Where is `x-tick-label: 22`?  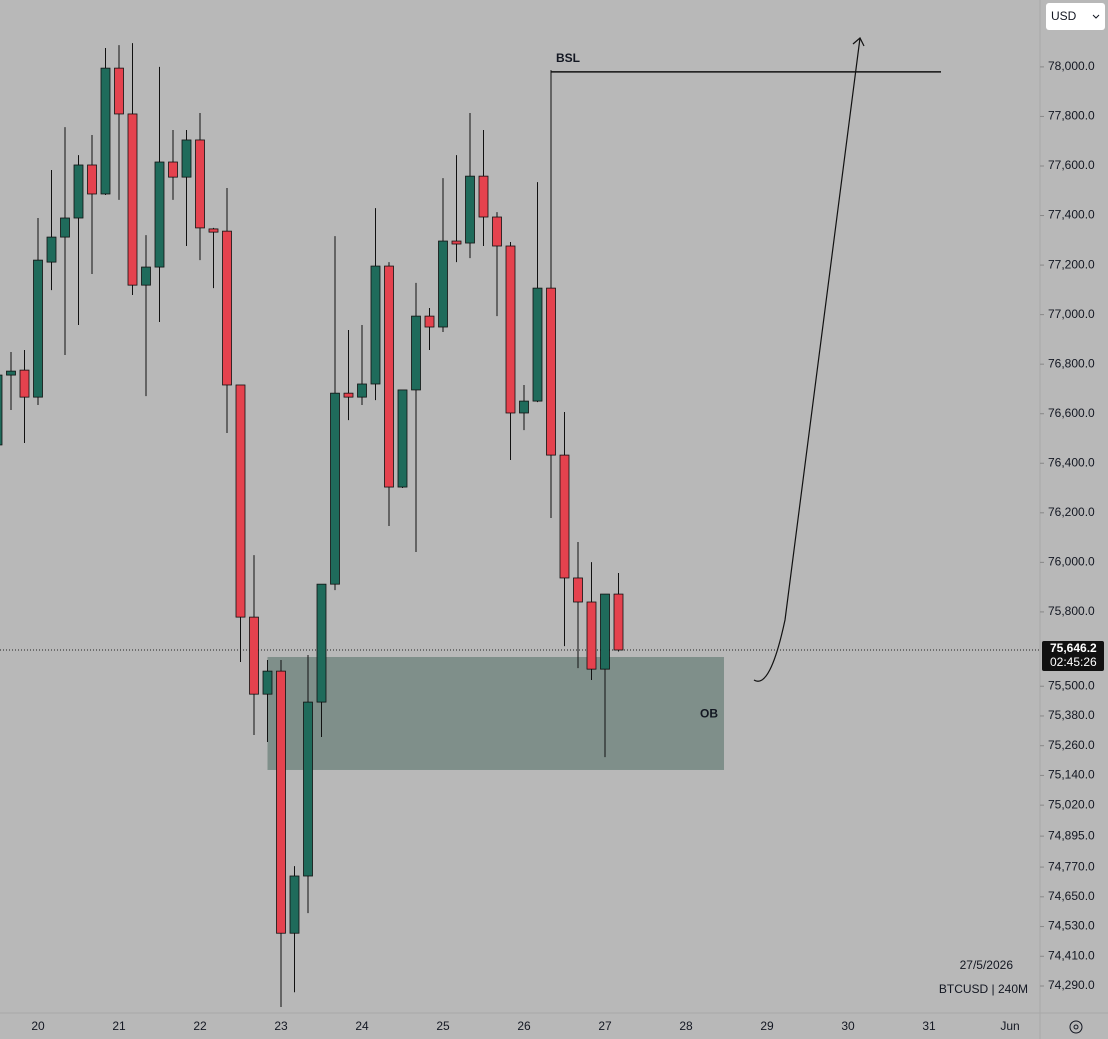 x-tick-label: 22 is located at coordinates (200, 1026).